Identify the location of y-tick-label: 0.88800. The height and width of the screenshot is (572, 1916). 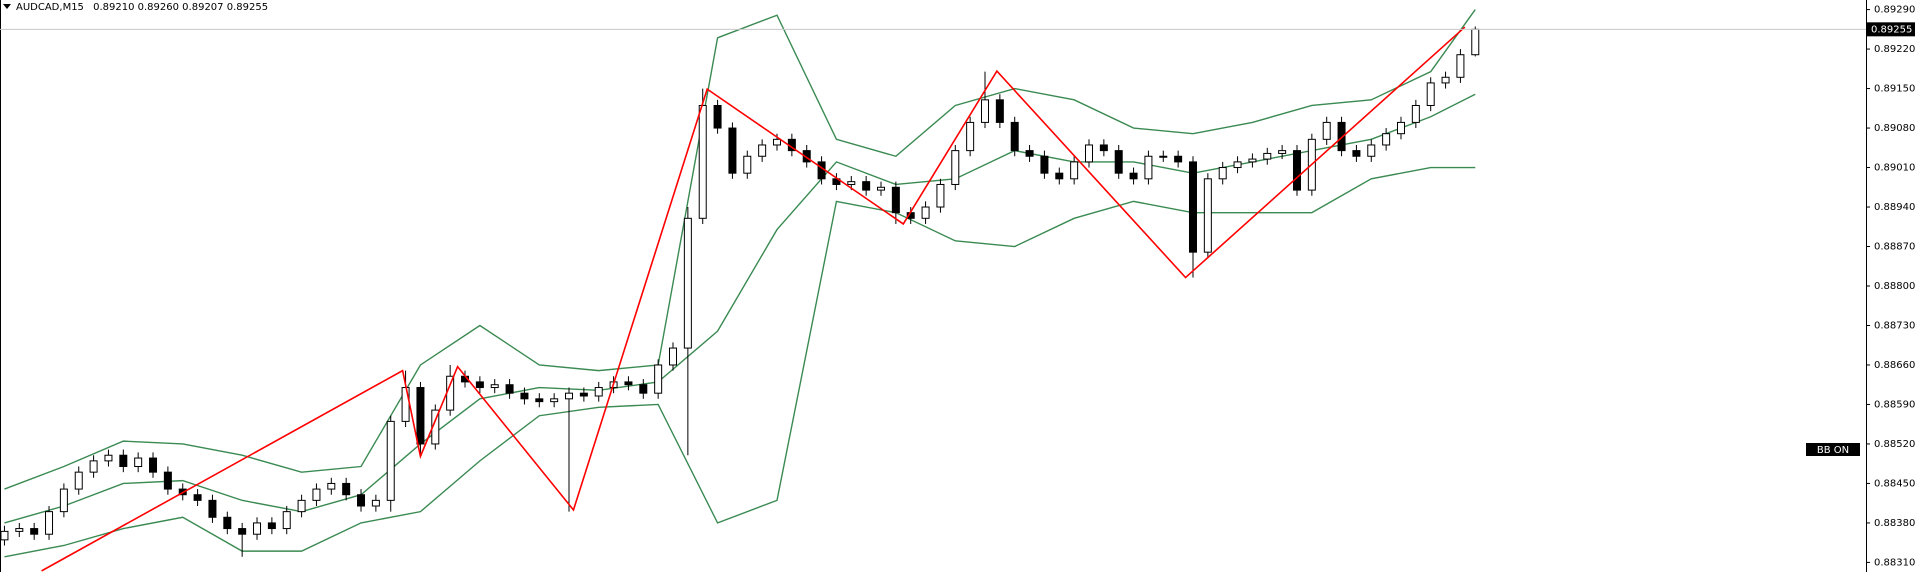
(1894, 286).